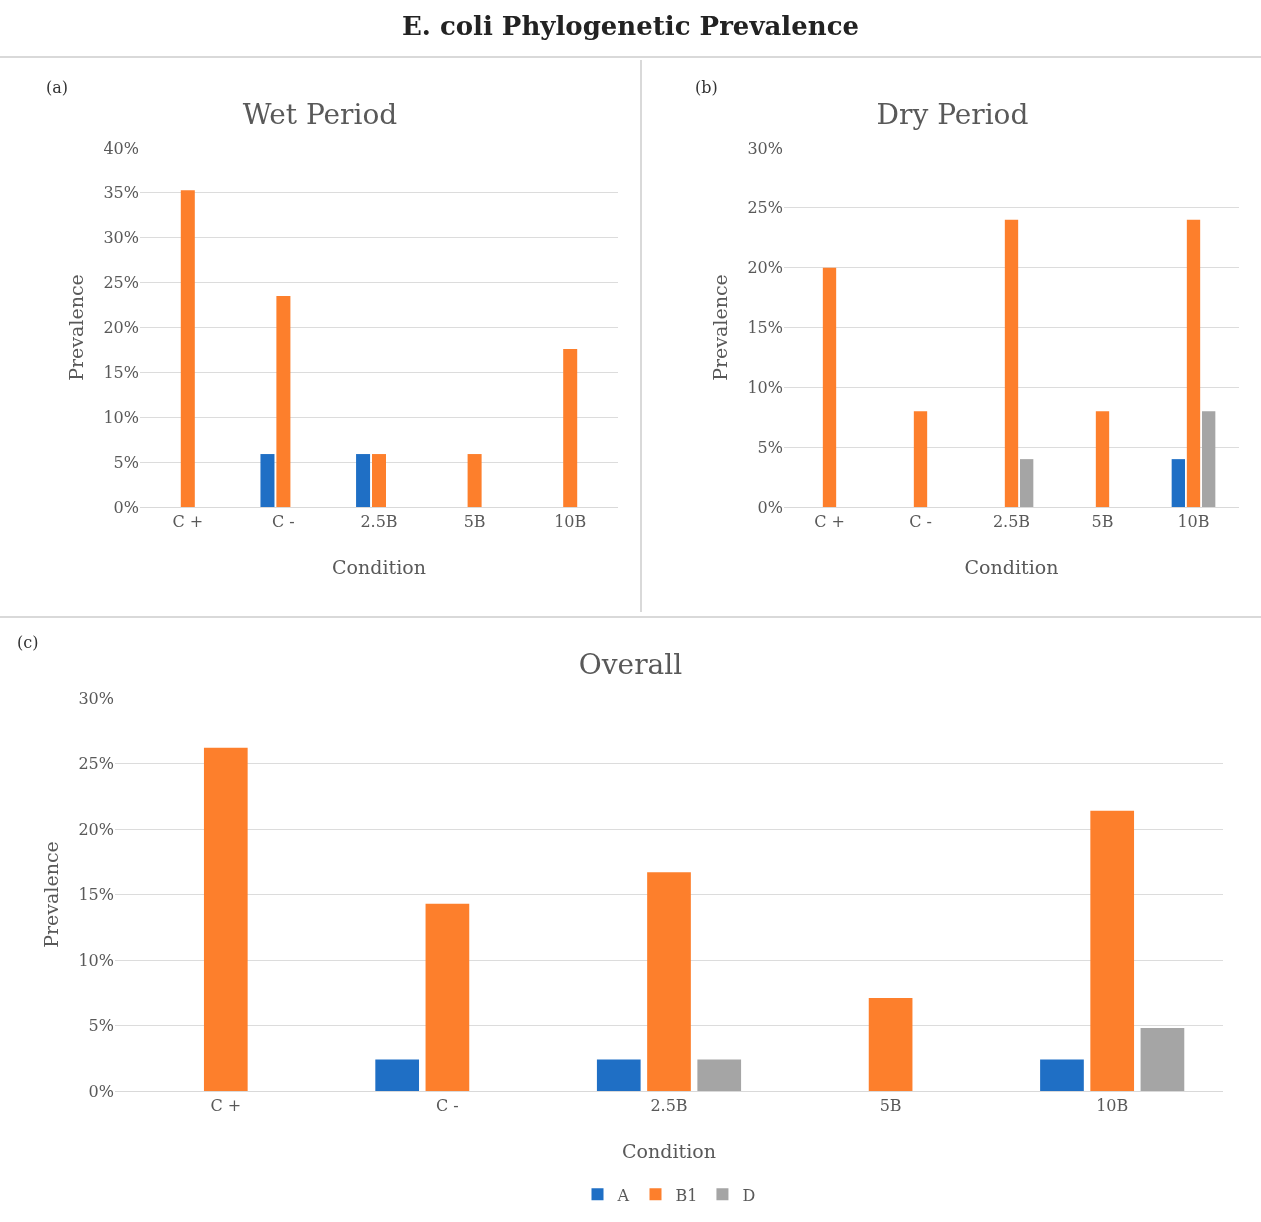 The image size is (1261, 1222). I want to click on chart-title: E. coli Phylogenetic Prevalence, so click(630, 29).